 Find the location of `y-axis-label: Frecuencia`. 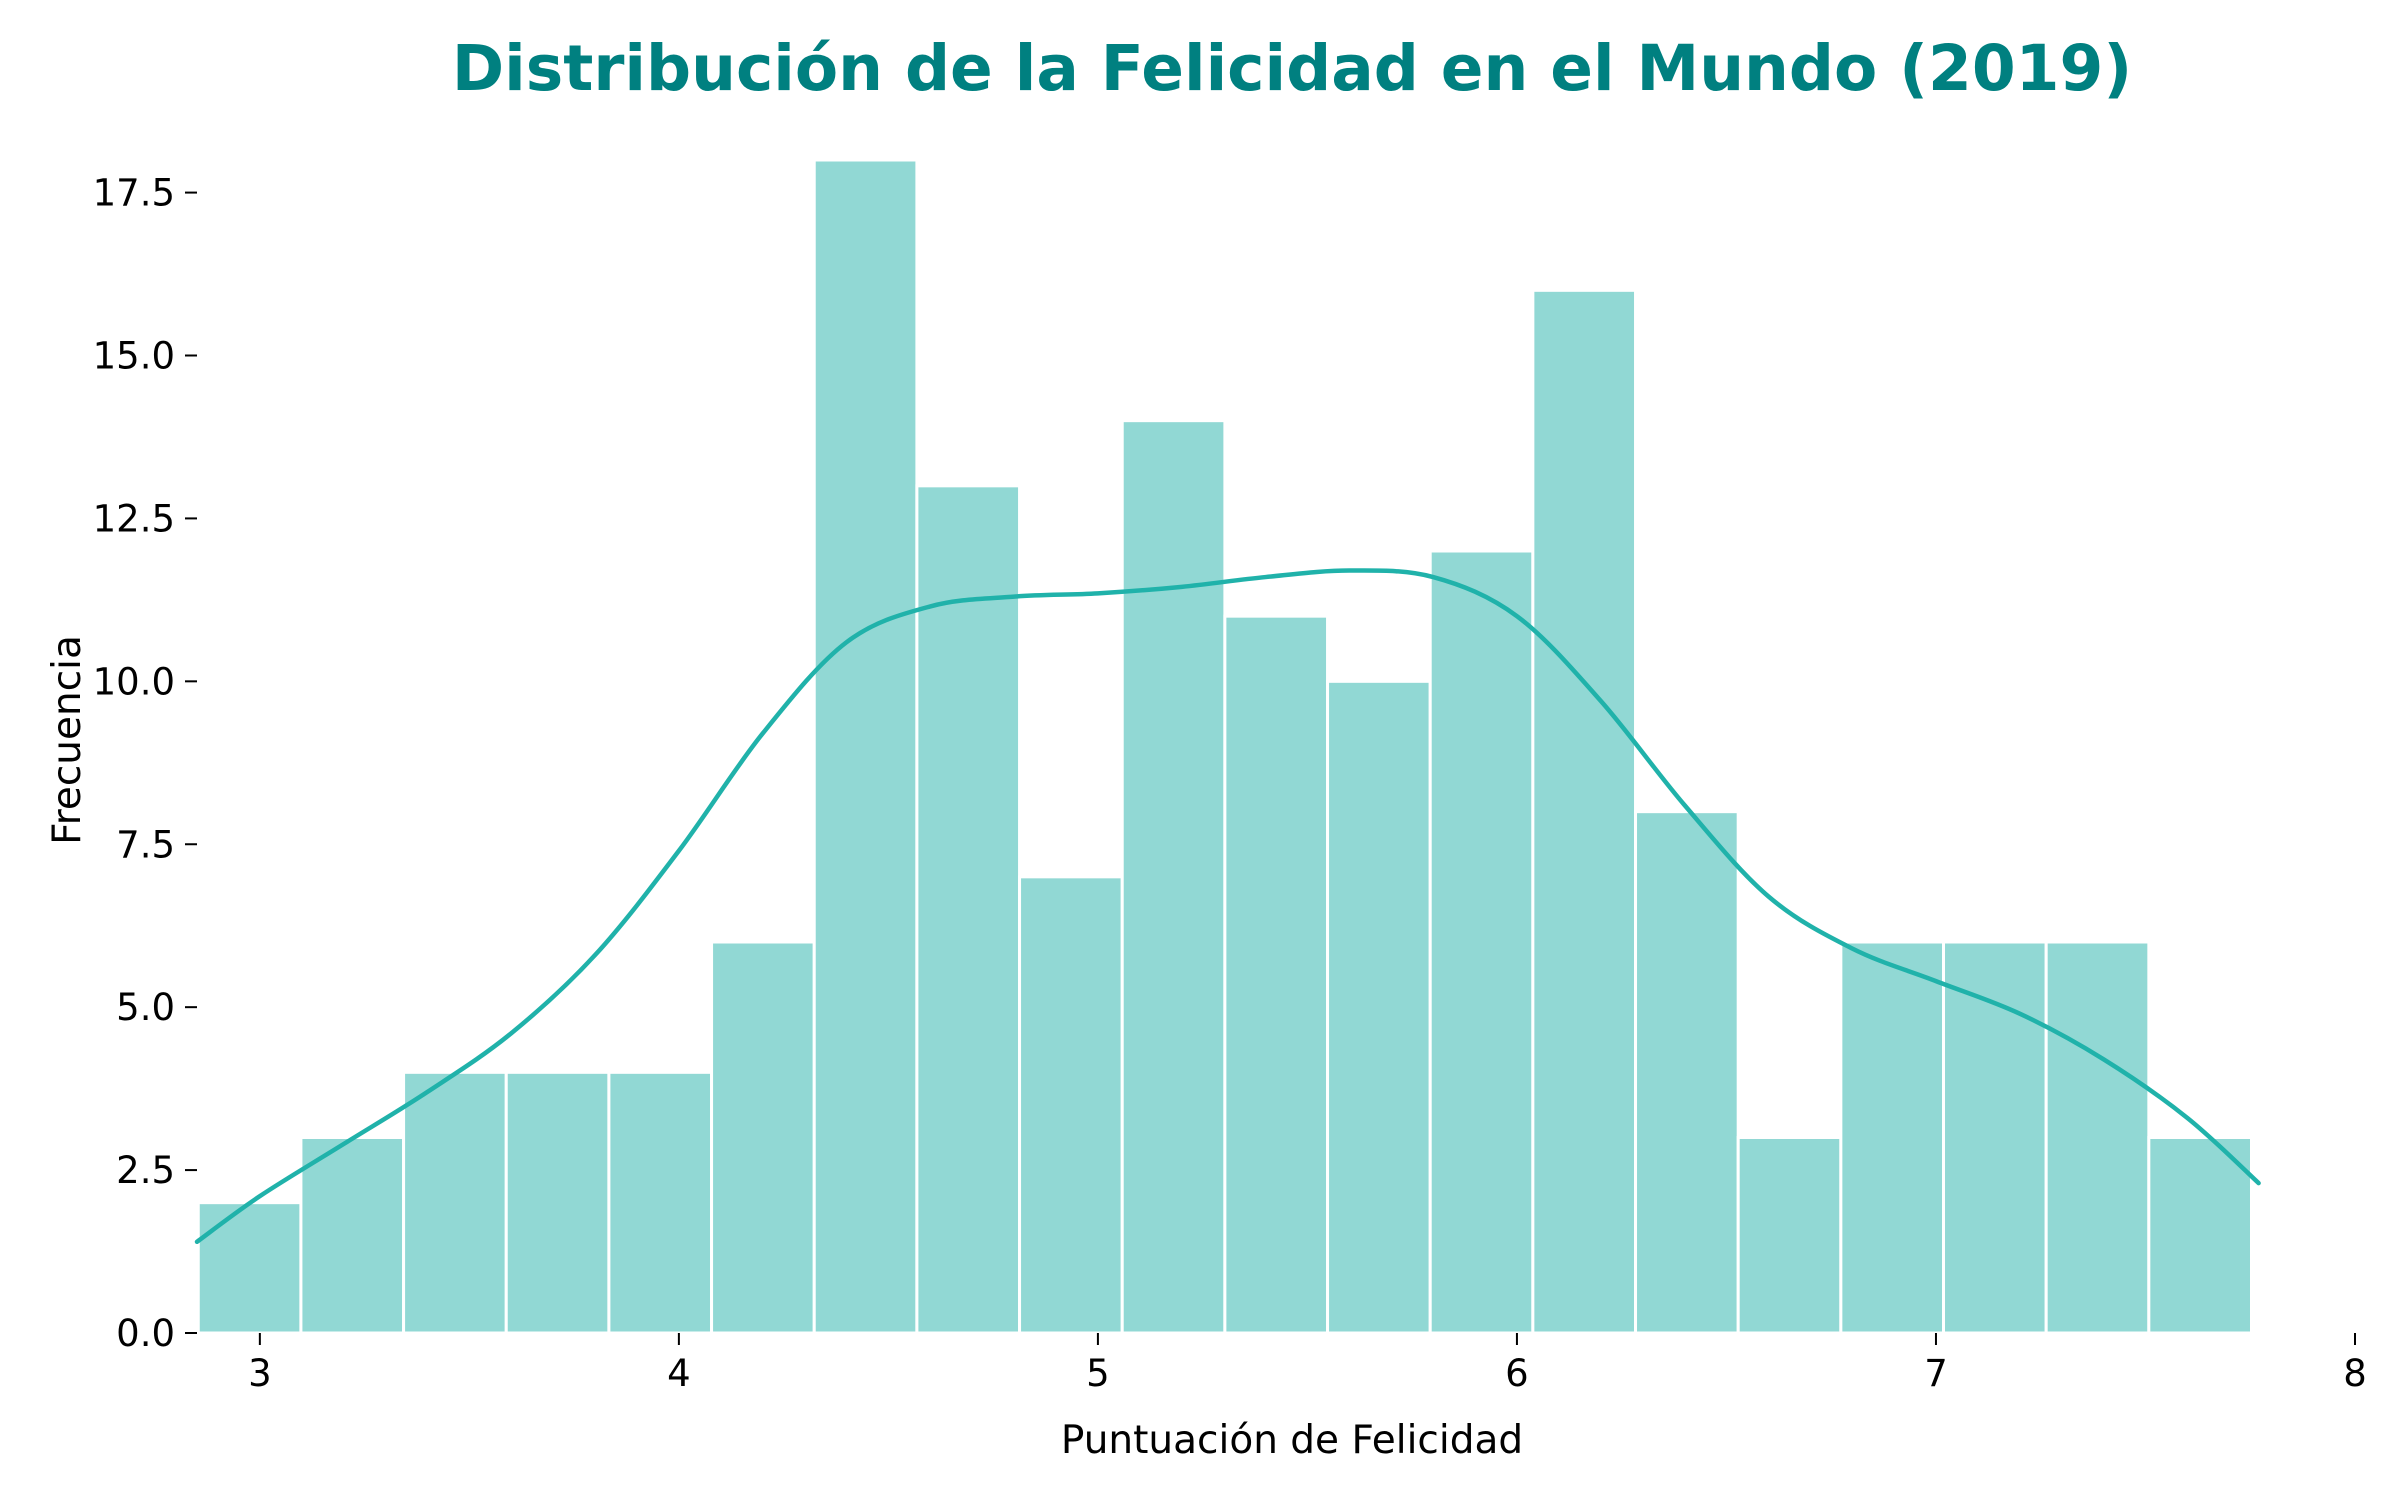

y-axis-label: Frecuencia is located at coordinates (67, 740).